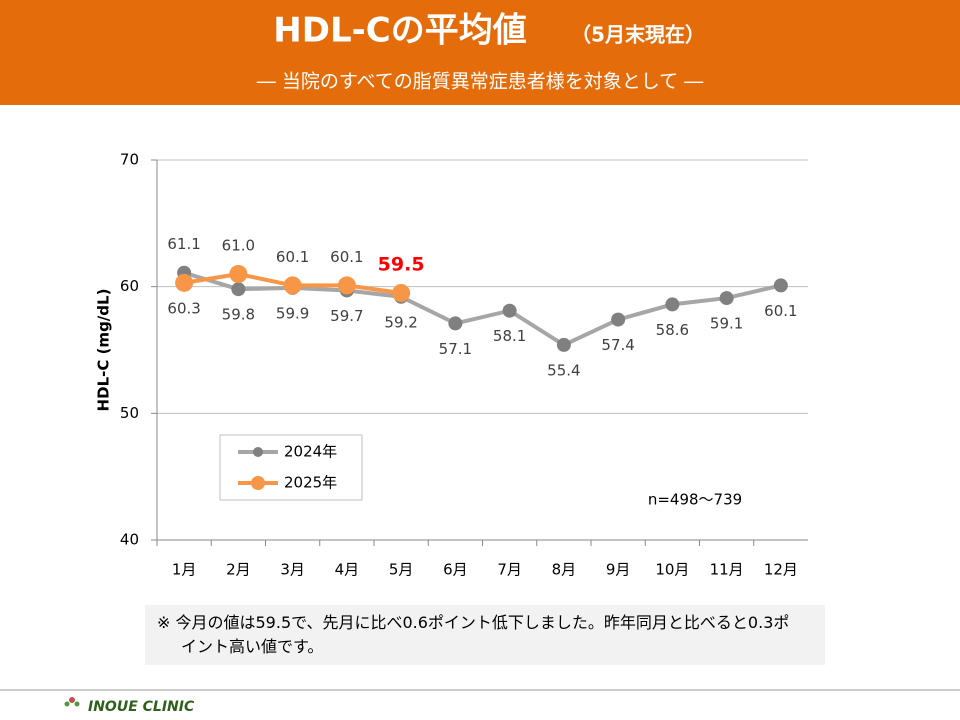 This screenshot has width=960, height=720. I want to click on x-tick-label: 8月, so click(564, 570).